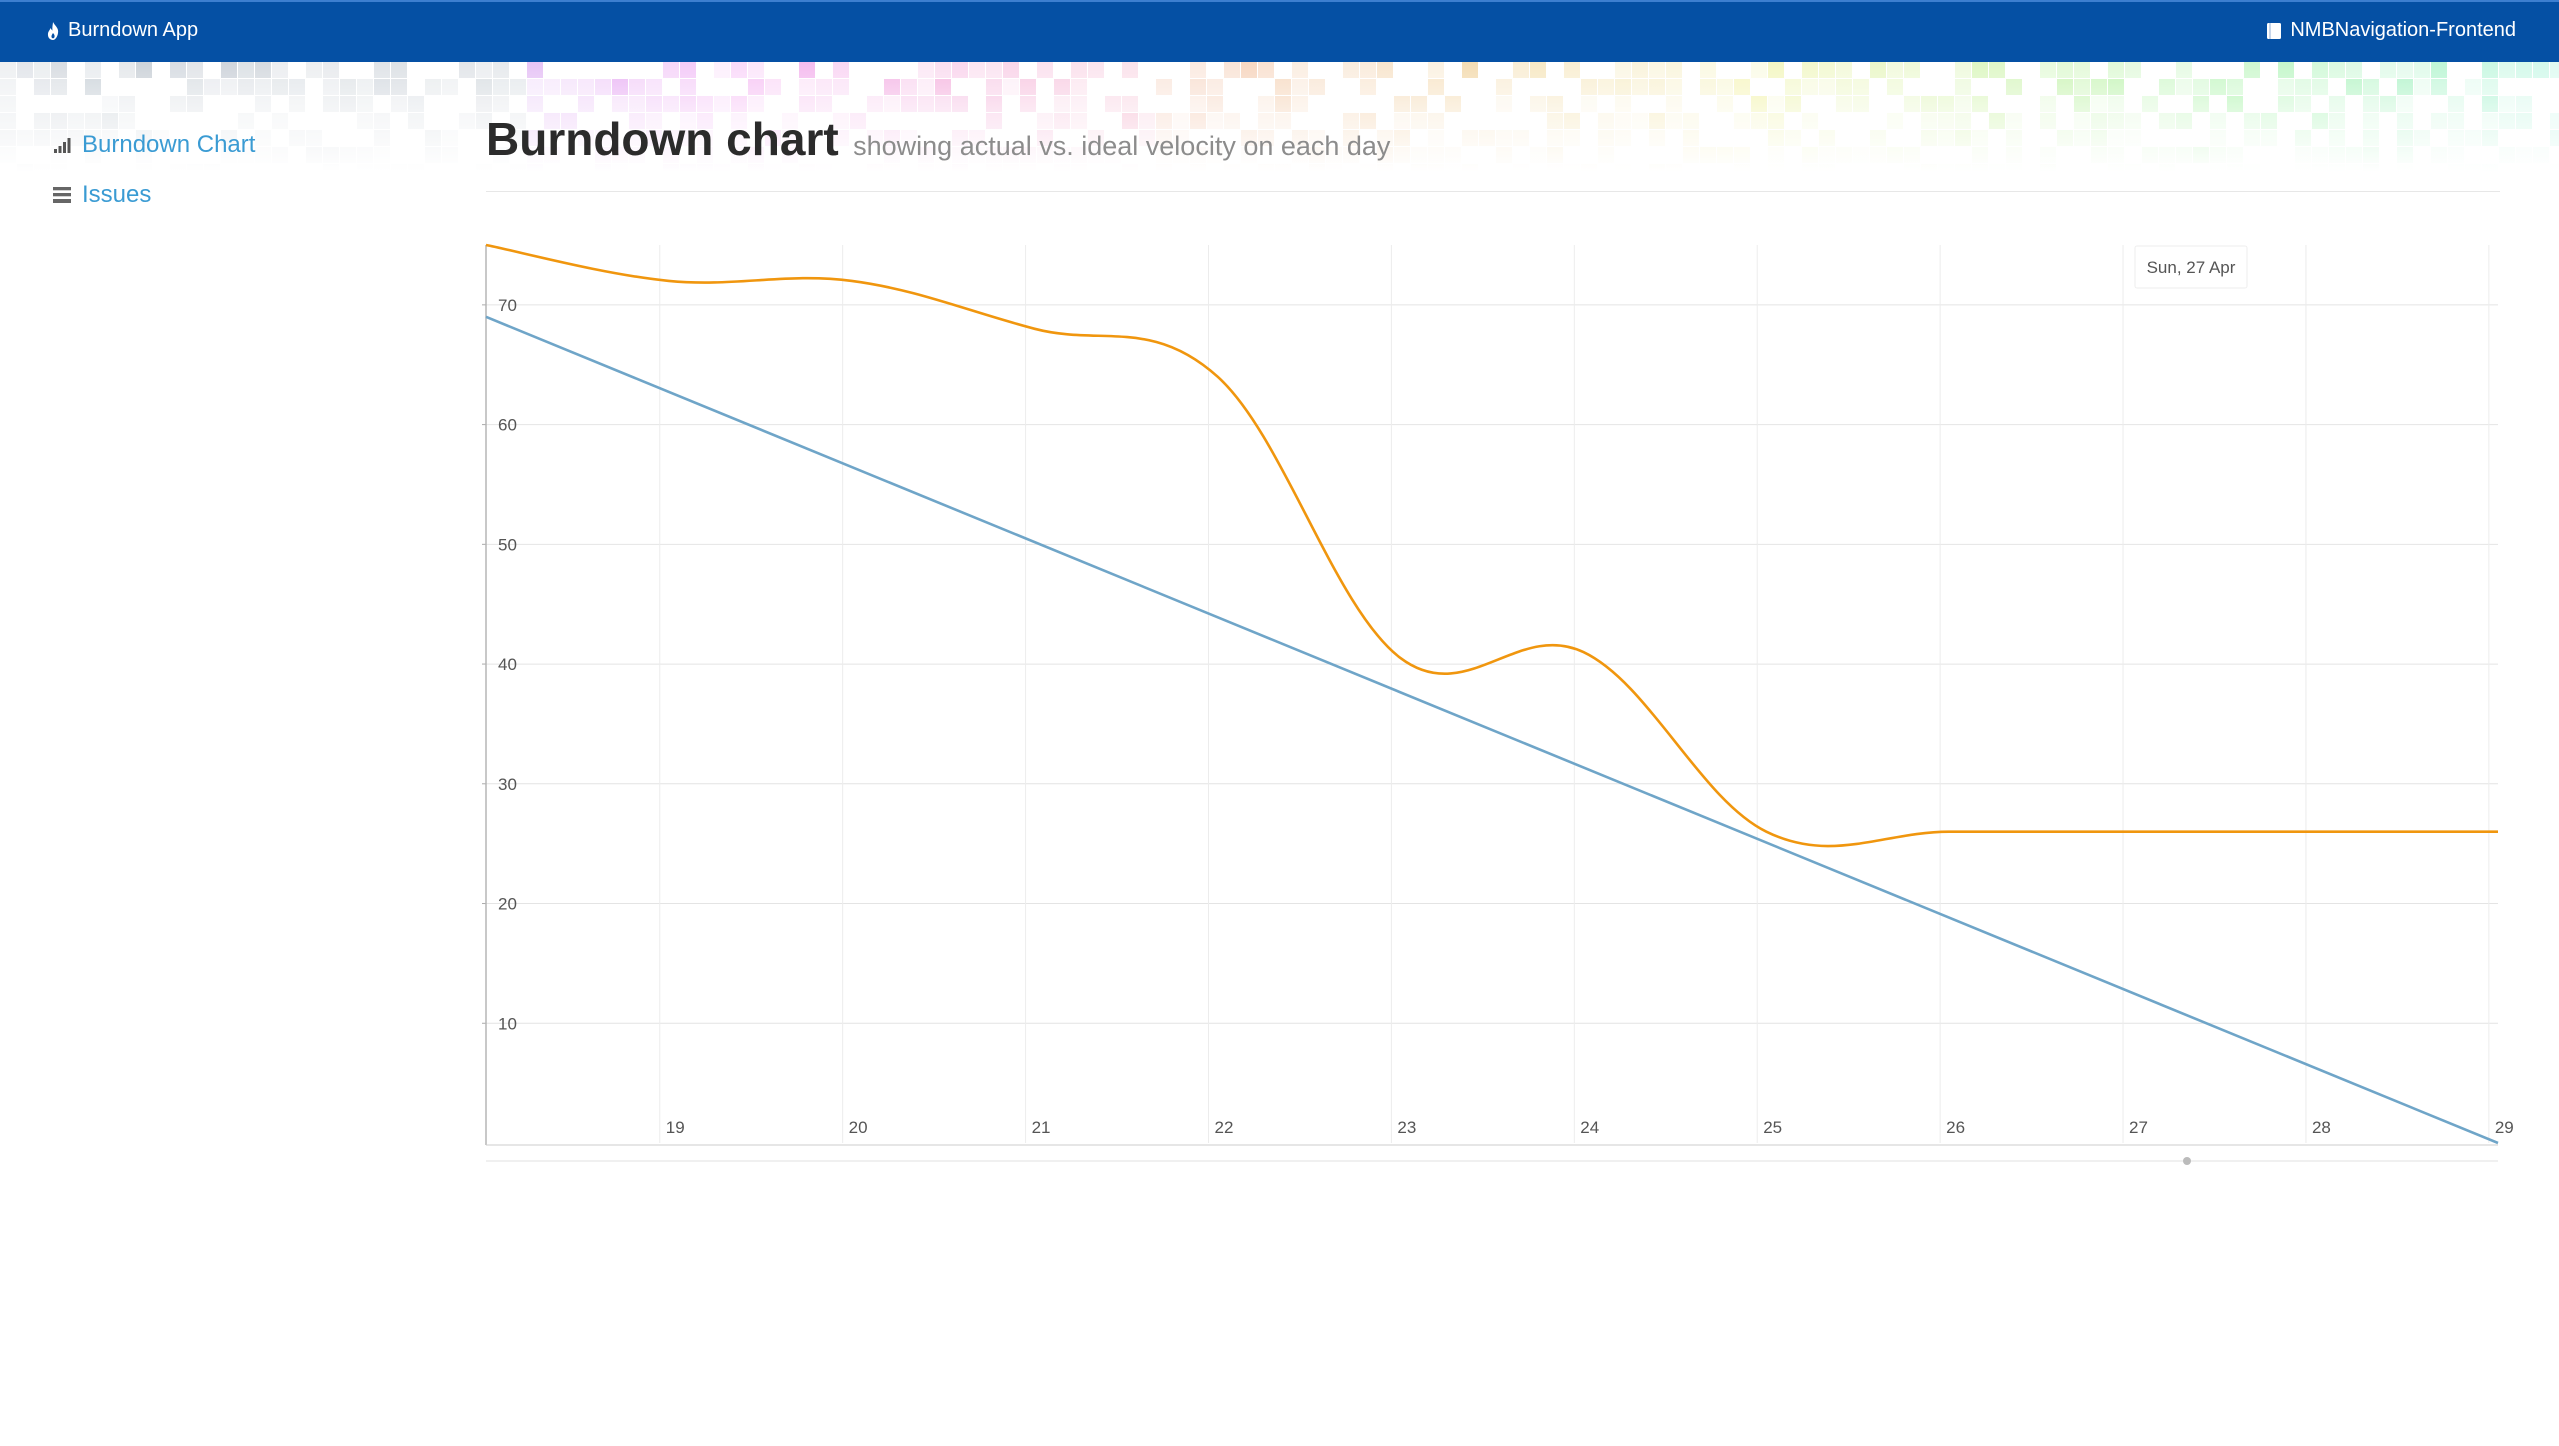  I want to click on tooltip-box, so click(2191, 267).